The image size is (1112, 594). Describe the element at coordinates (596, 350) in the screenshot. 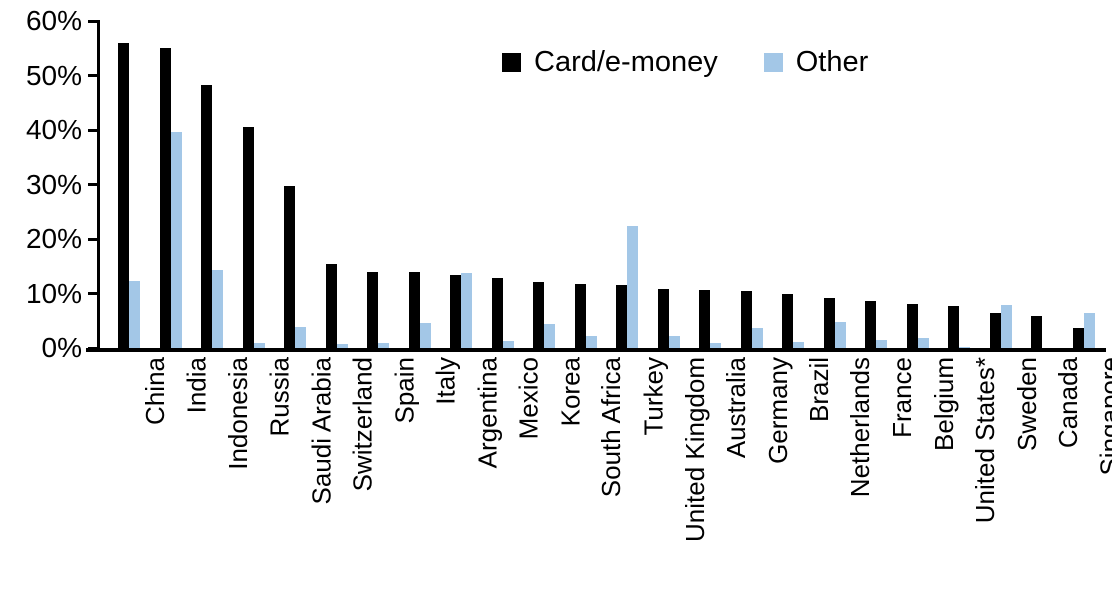

I see `x-axis-line` at that location.